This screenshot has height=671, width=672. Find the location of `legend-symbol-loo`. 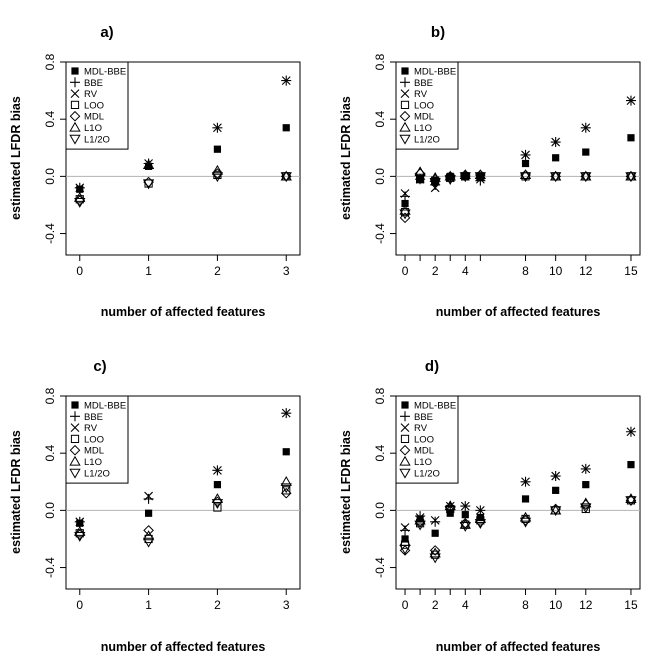

legend-symbol-loo is located at coordinates (405, 105).